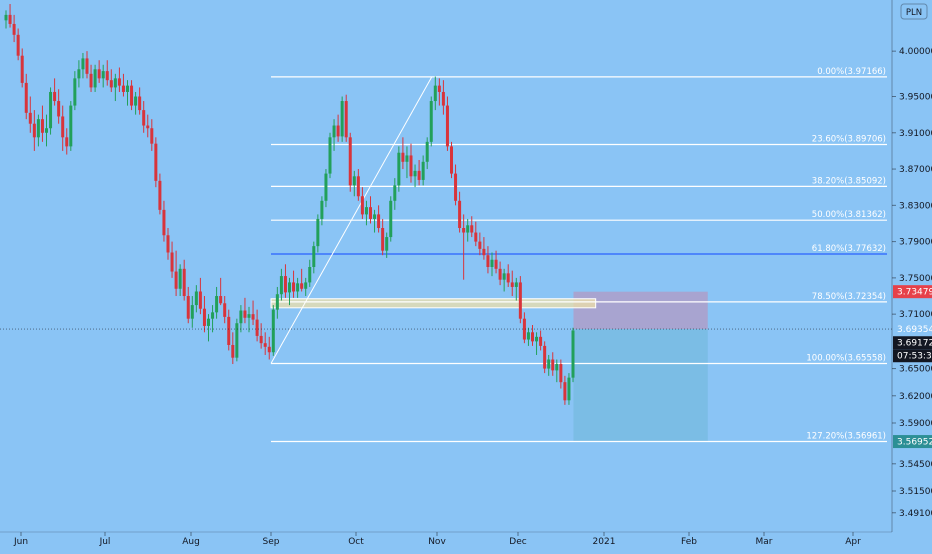 This screenshot has width=932, height=554. I want to click on entry-zone, so click(433, 303).